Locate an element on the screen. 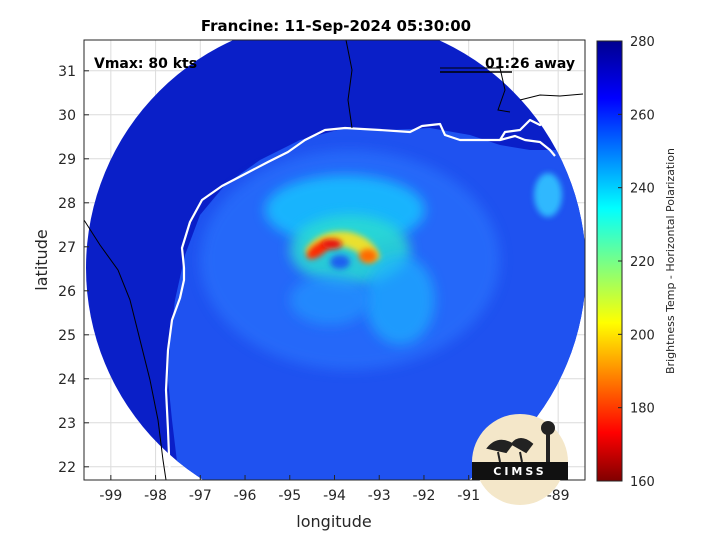 This screenshot has width=720, height=540. y-tick-label: 25 is located at coordinates (67, 336).